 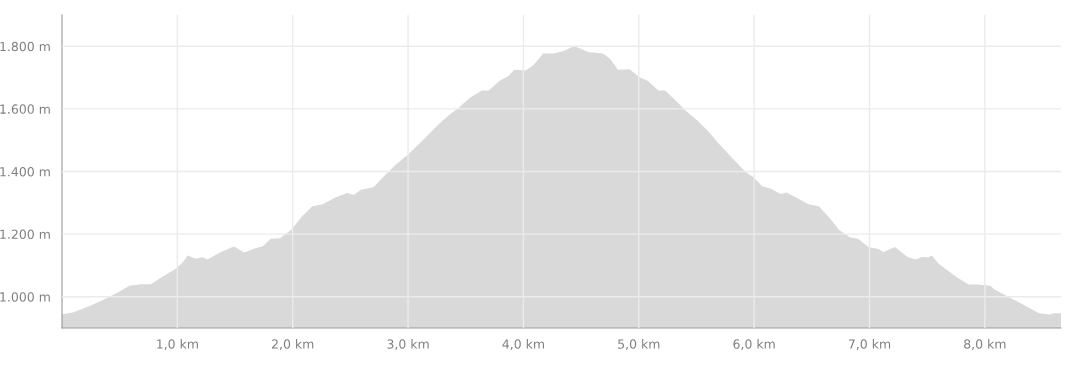 I want to click on y-tick-label: 1.800 m, so click(x=25, y=46).